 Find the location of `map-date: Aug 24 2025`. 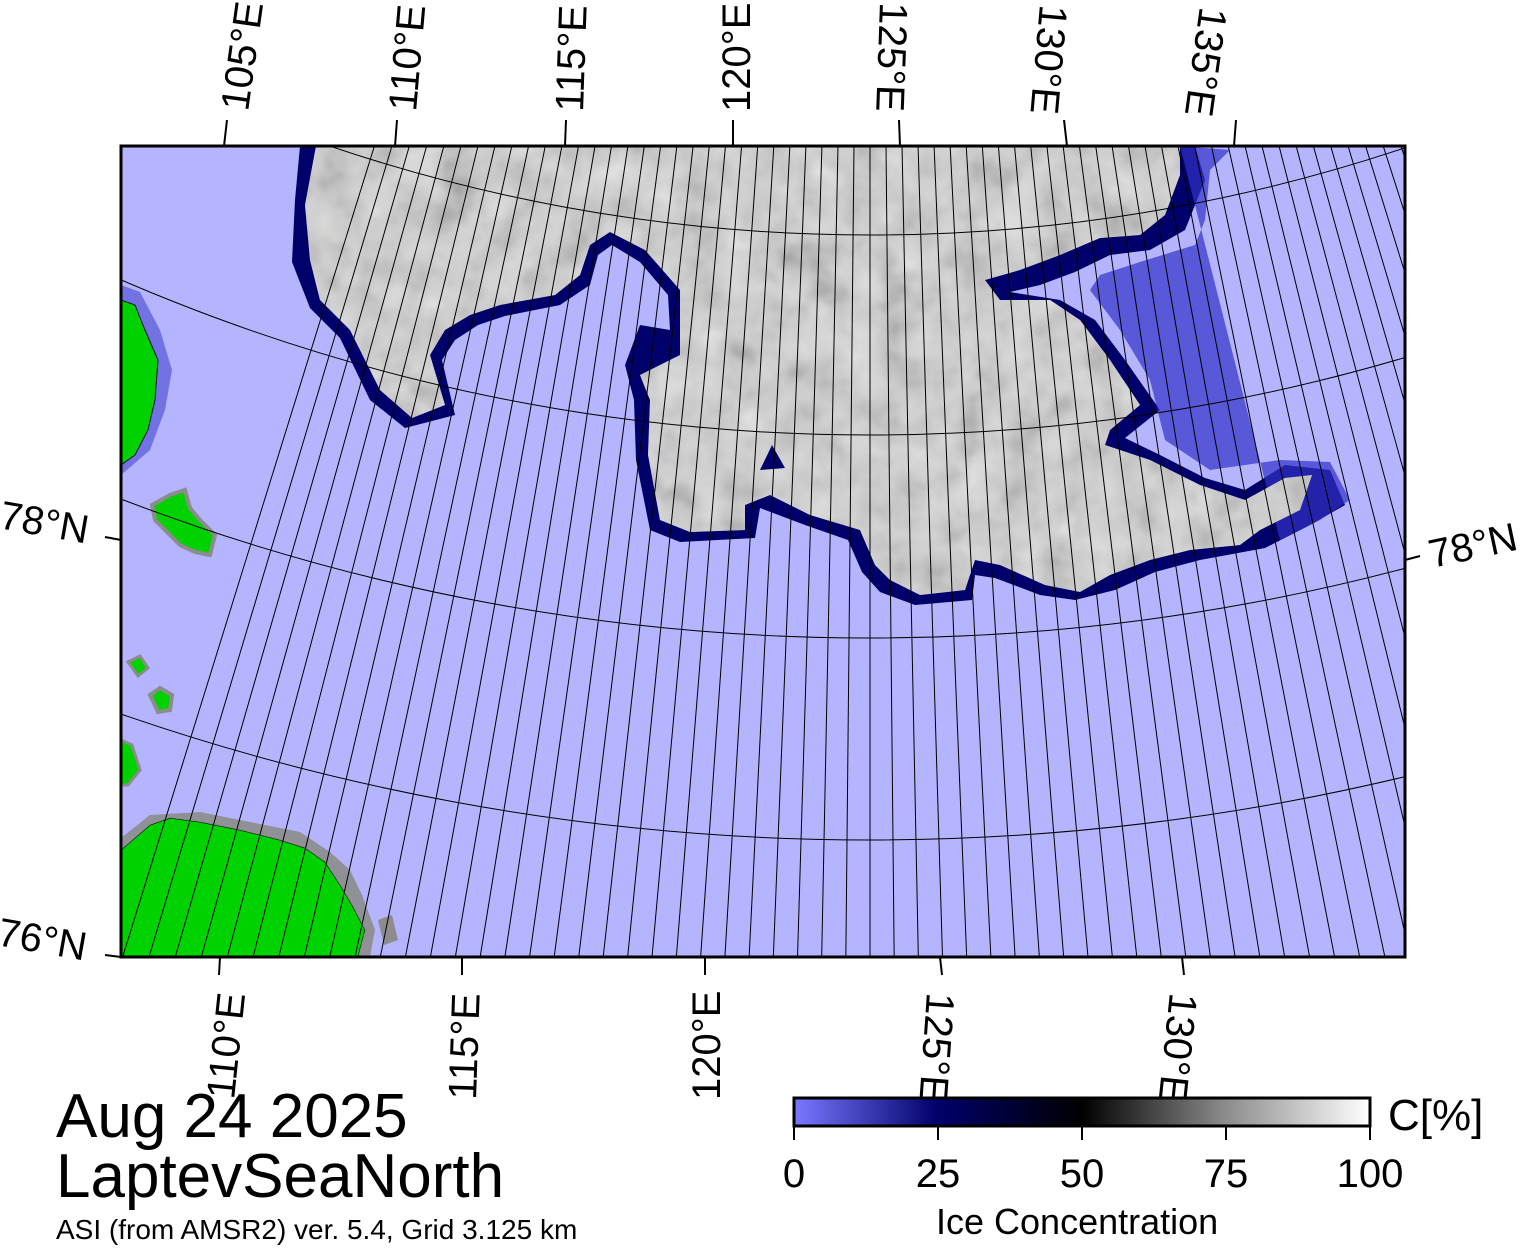

map-date: Aug 24 2025 is located at coordinates (232, 1116).